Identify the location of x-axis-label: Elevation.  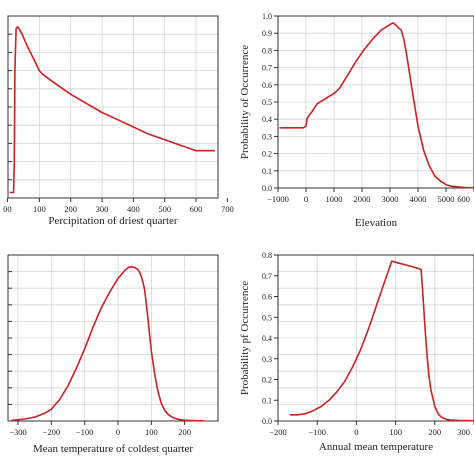
(376, 223).